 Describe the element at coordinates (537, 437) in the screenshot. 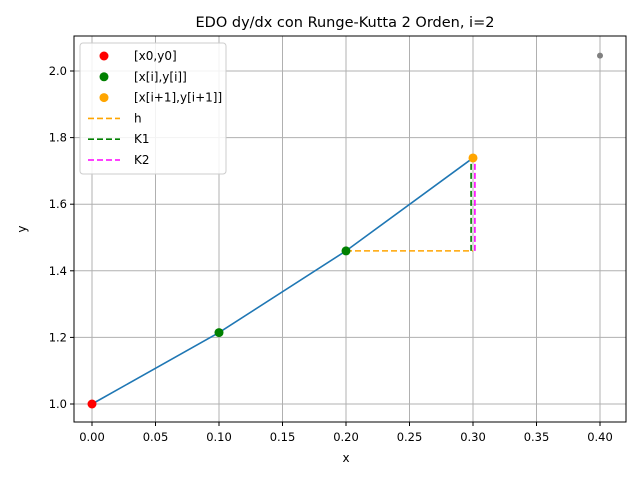

I see `x-tick-label: 0.35` at that location.